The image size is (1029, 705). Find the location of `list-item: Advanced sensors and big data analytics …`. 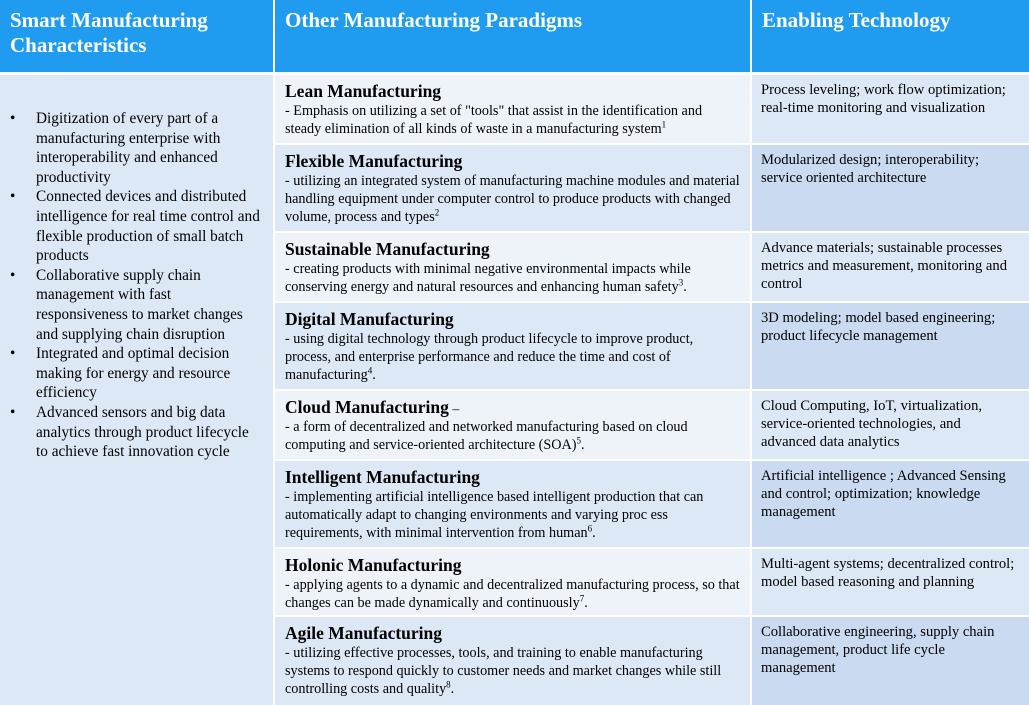

list-item: Advanced sensors and big data analytics … is located at coordinates (136, 432).